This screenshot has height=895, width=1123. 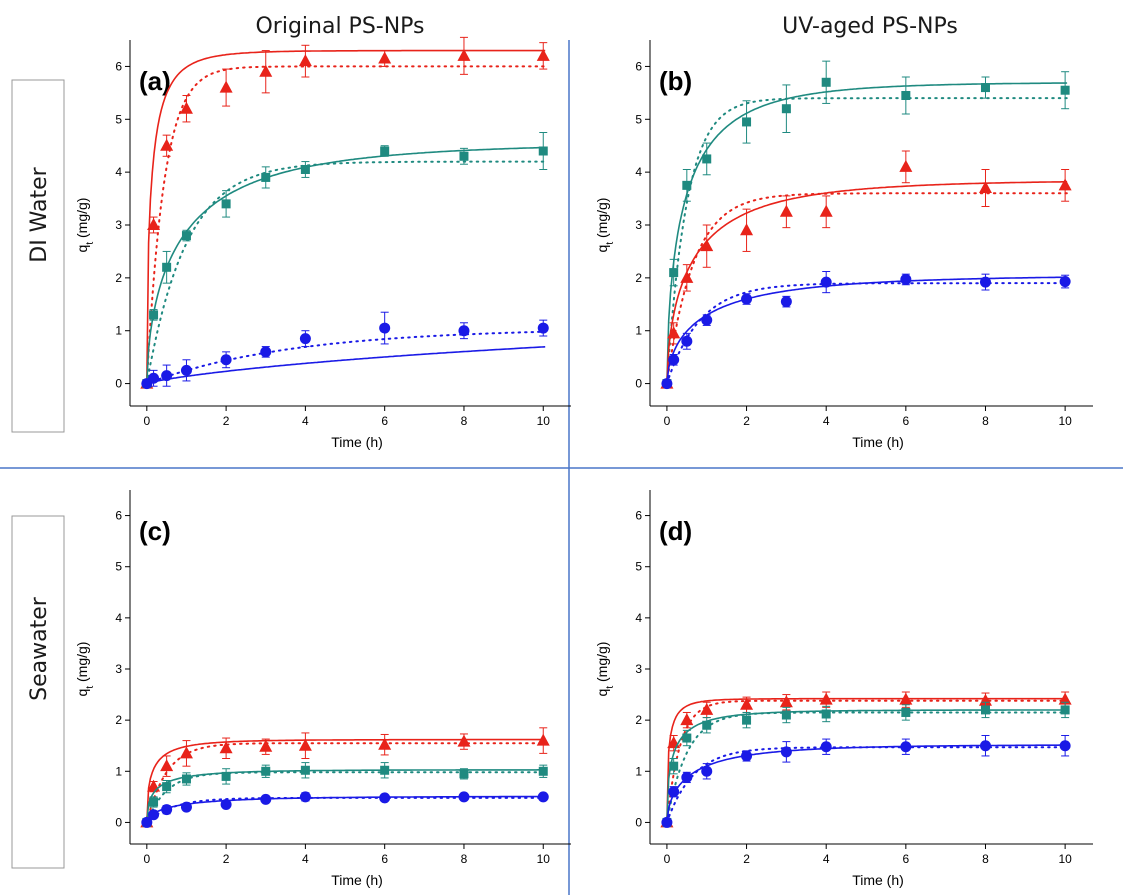 I want to click on y-tick-label: 1, so click(x=638, y=771).